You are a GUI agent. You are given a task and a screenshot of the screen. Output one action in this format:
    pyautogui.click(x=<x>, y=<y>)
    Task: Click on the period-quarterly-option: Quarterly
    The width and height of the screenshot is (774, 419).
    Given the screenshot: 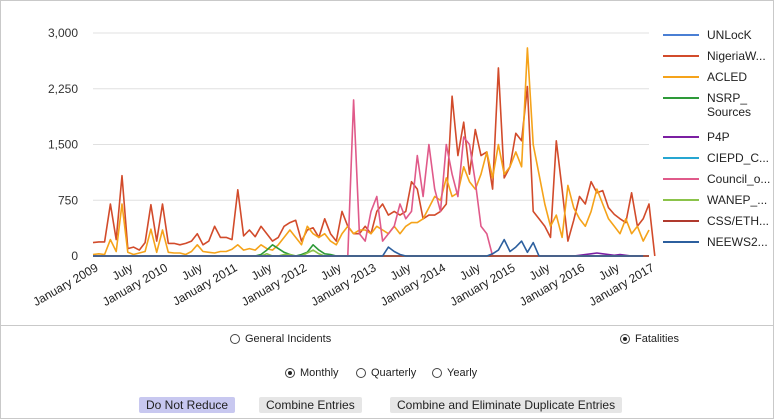 What is the action you would take?
    pyautogui.click(x=386, y=373)
    